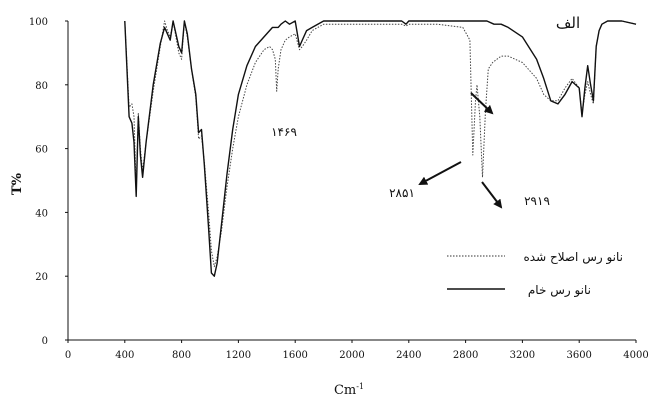 The width and height of the screenshot is (650, 401). Describe the element at coordinates (17, 183) in the screenshot. I see `y-axis-title: T%` at that location.